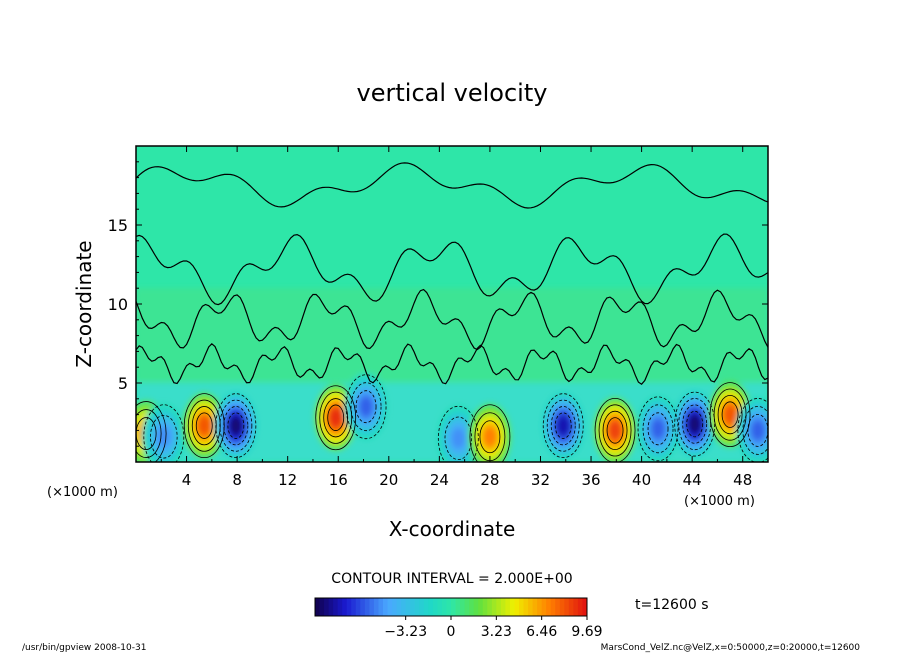 The height and width of the screenshot is (654, 904). What do you see at coordinates (489, 480) in the screenshot?
I see `x-tick-label: 28` at bounding box center [489, 480].